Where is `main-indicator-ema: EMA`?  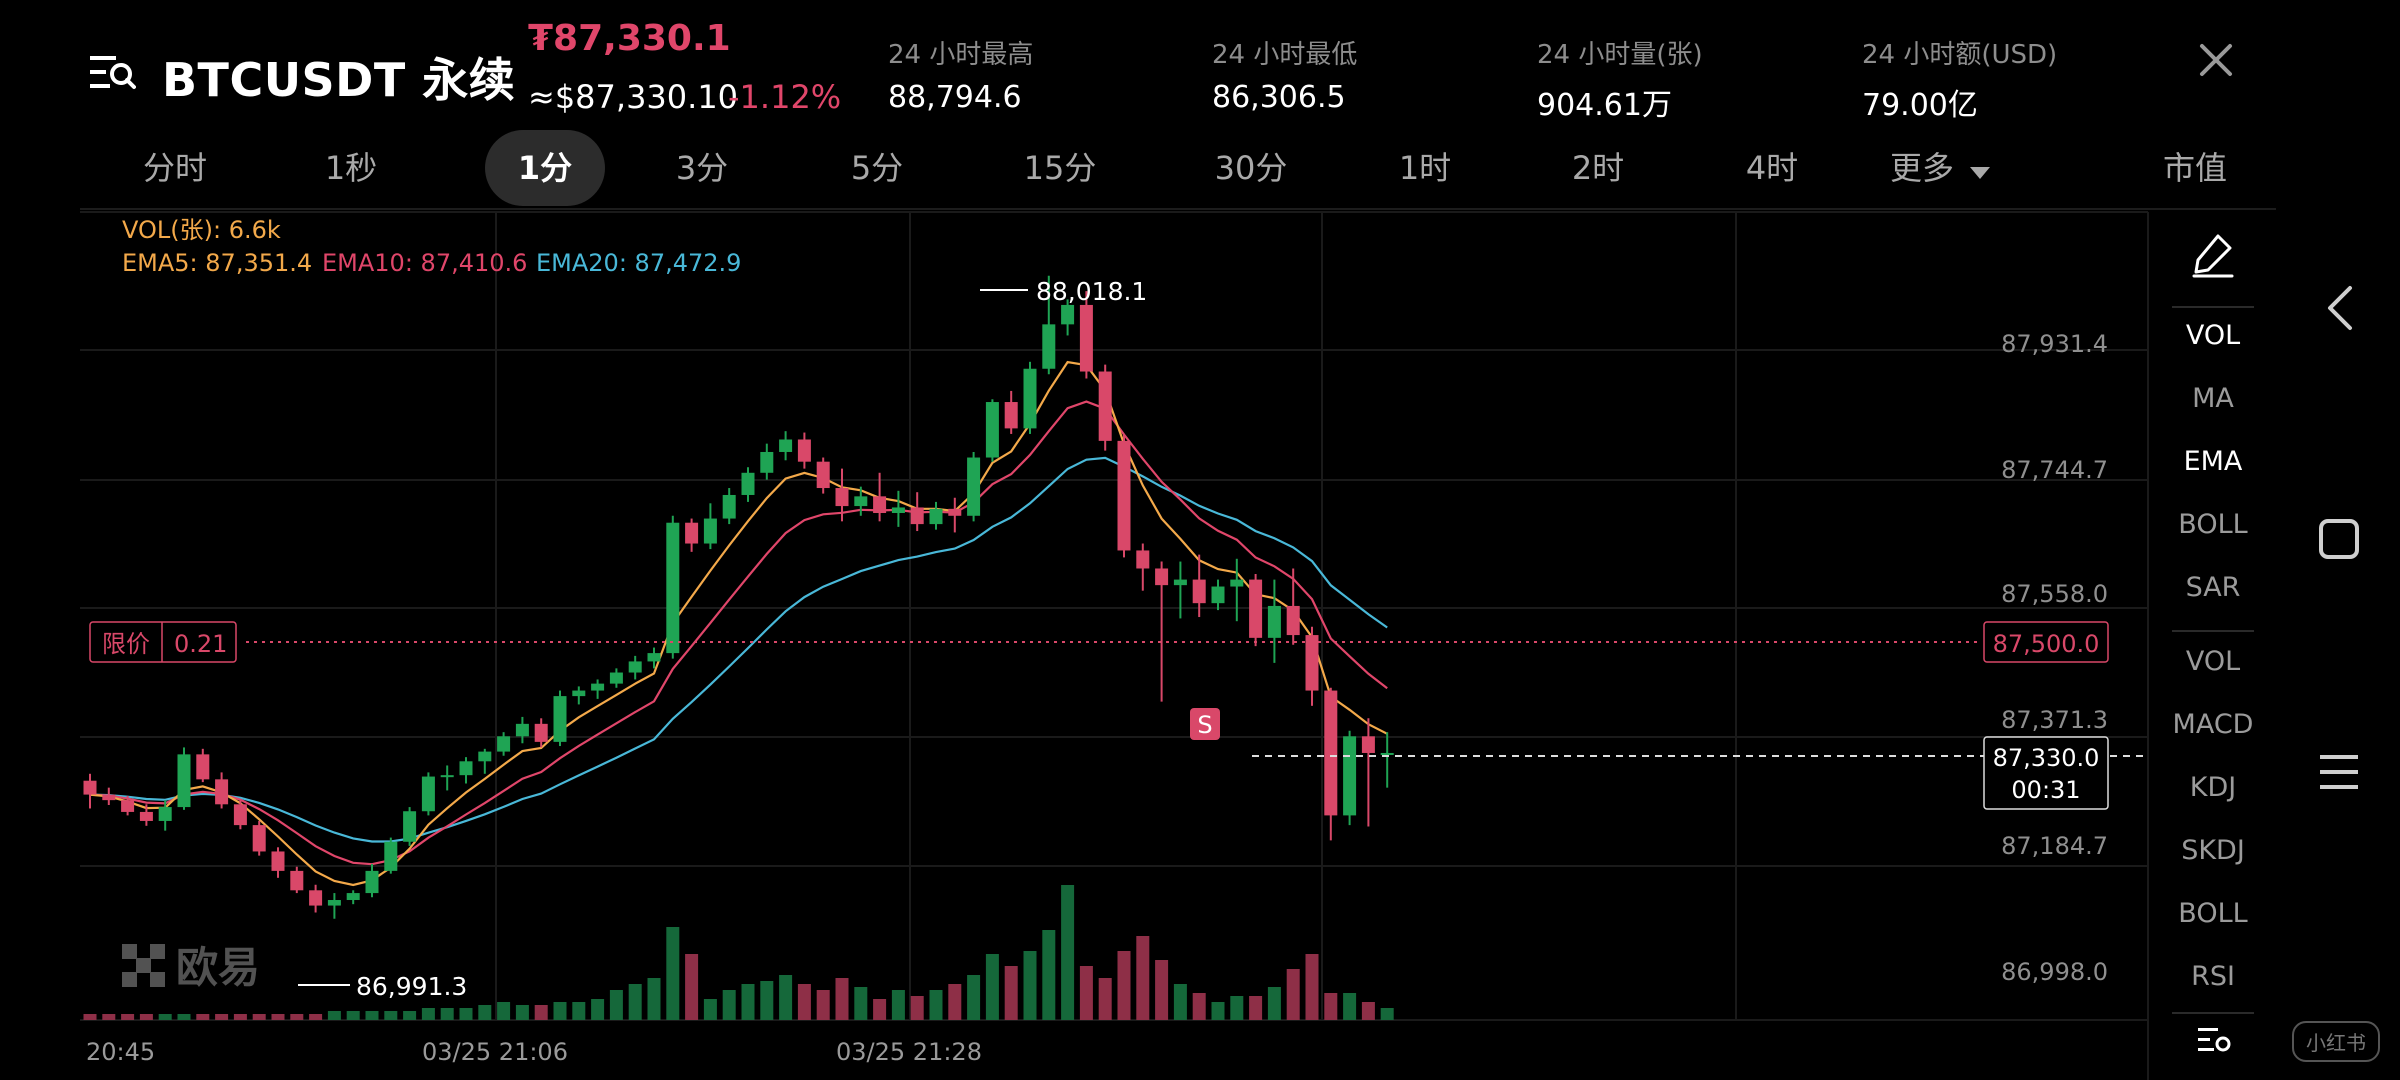
main-indicator-ema: EMA is located at coordinates (2213, 461).